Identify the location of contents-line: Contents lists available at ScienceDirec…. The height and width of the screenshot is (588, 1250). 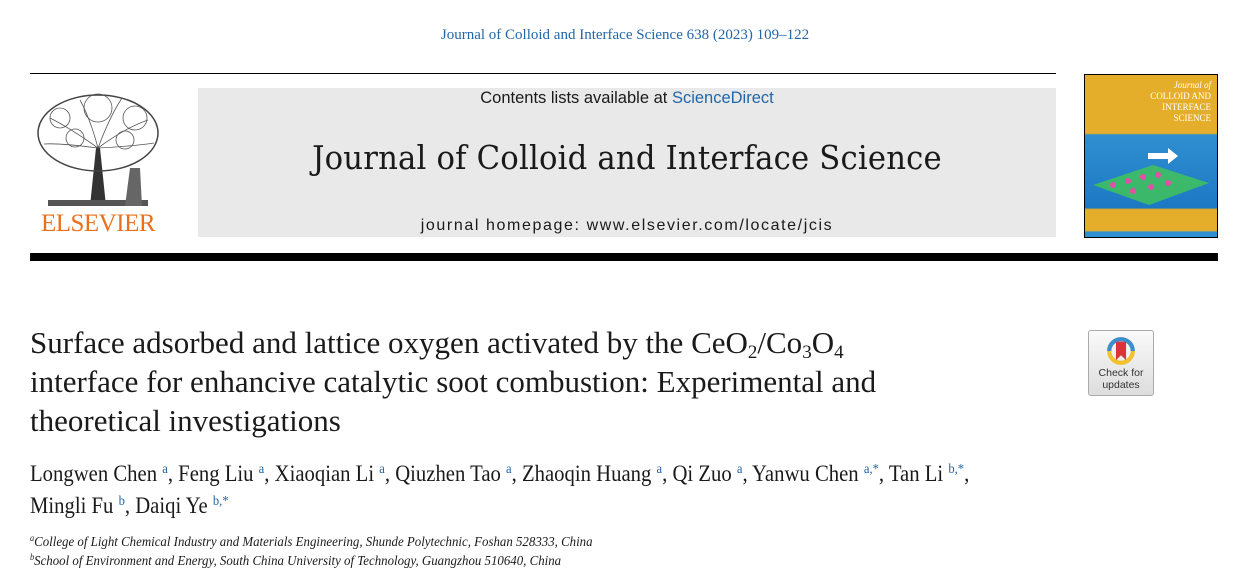
(627, 98).